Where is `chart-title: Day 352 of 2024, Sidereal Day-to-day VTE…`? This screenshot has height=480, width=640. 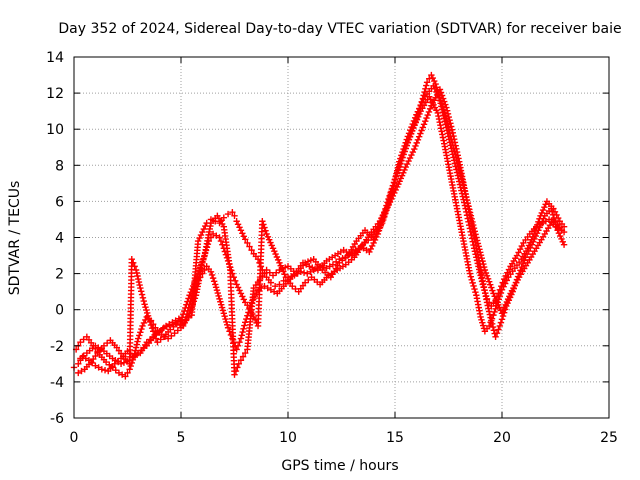 chart-title: Day 352 of 2024, Sidereal Day-to-day VTE… is located at coordinates (339, 29).